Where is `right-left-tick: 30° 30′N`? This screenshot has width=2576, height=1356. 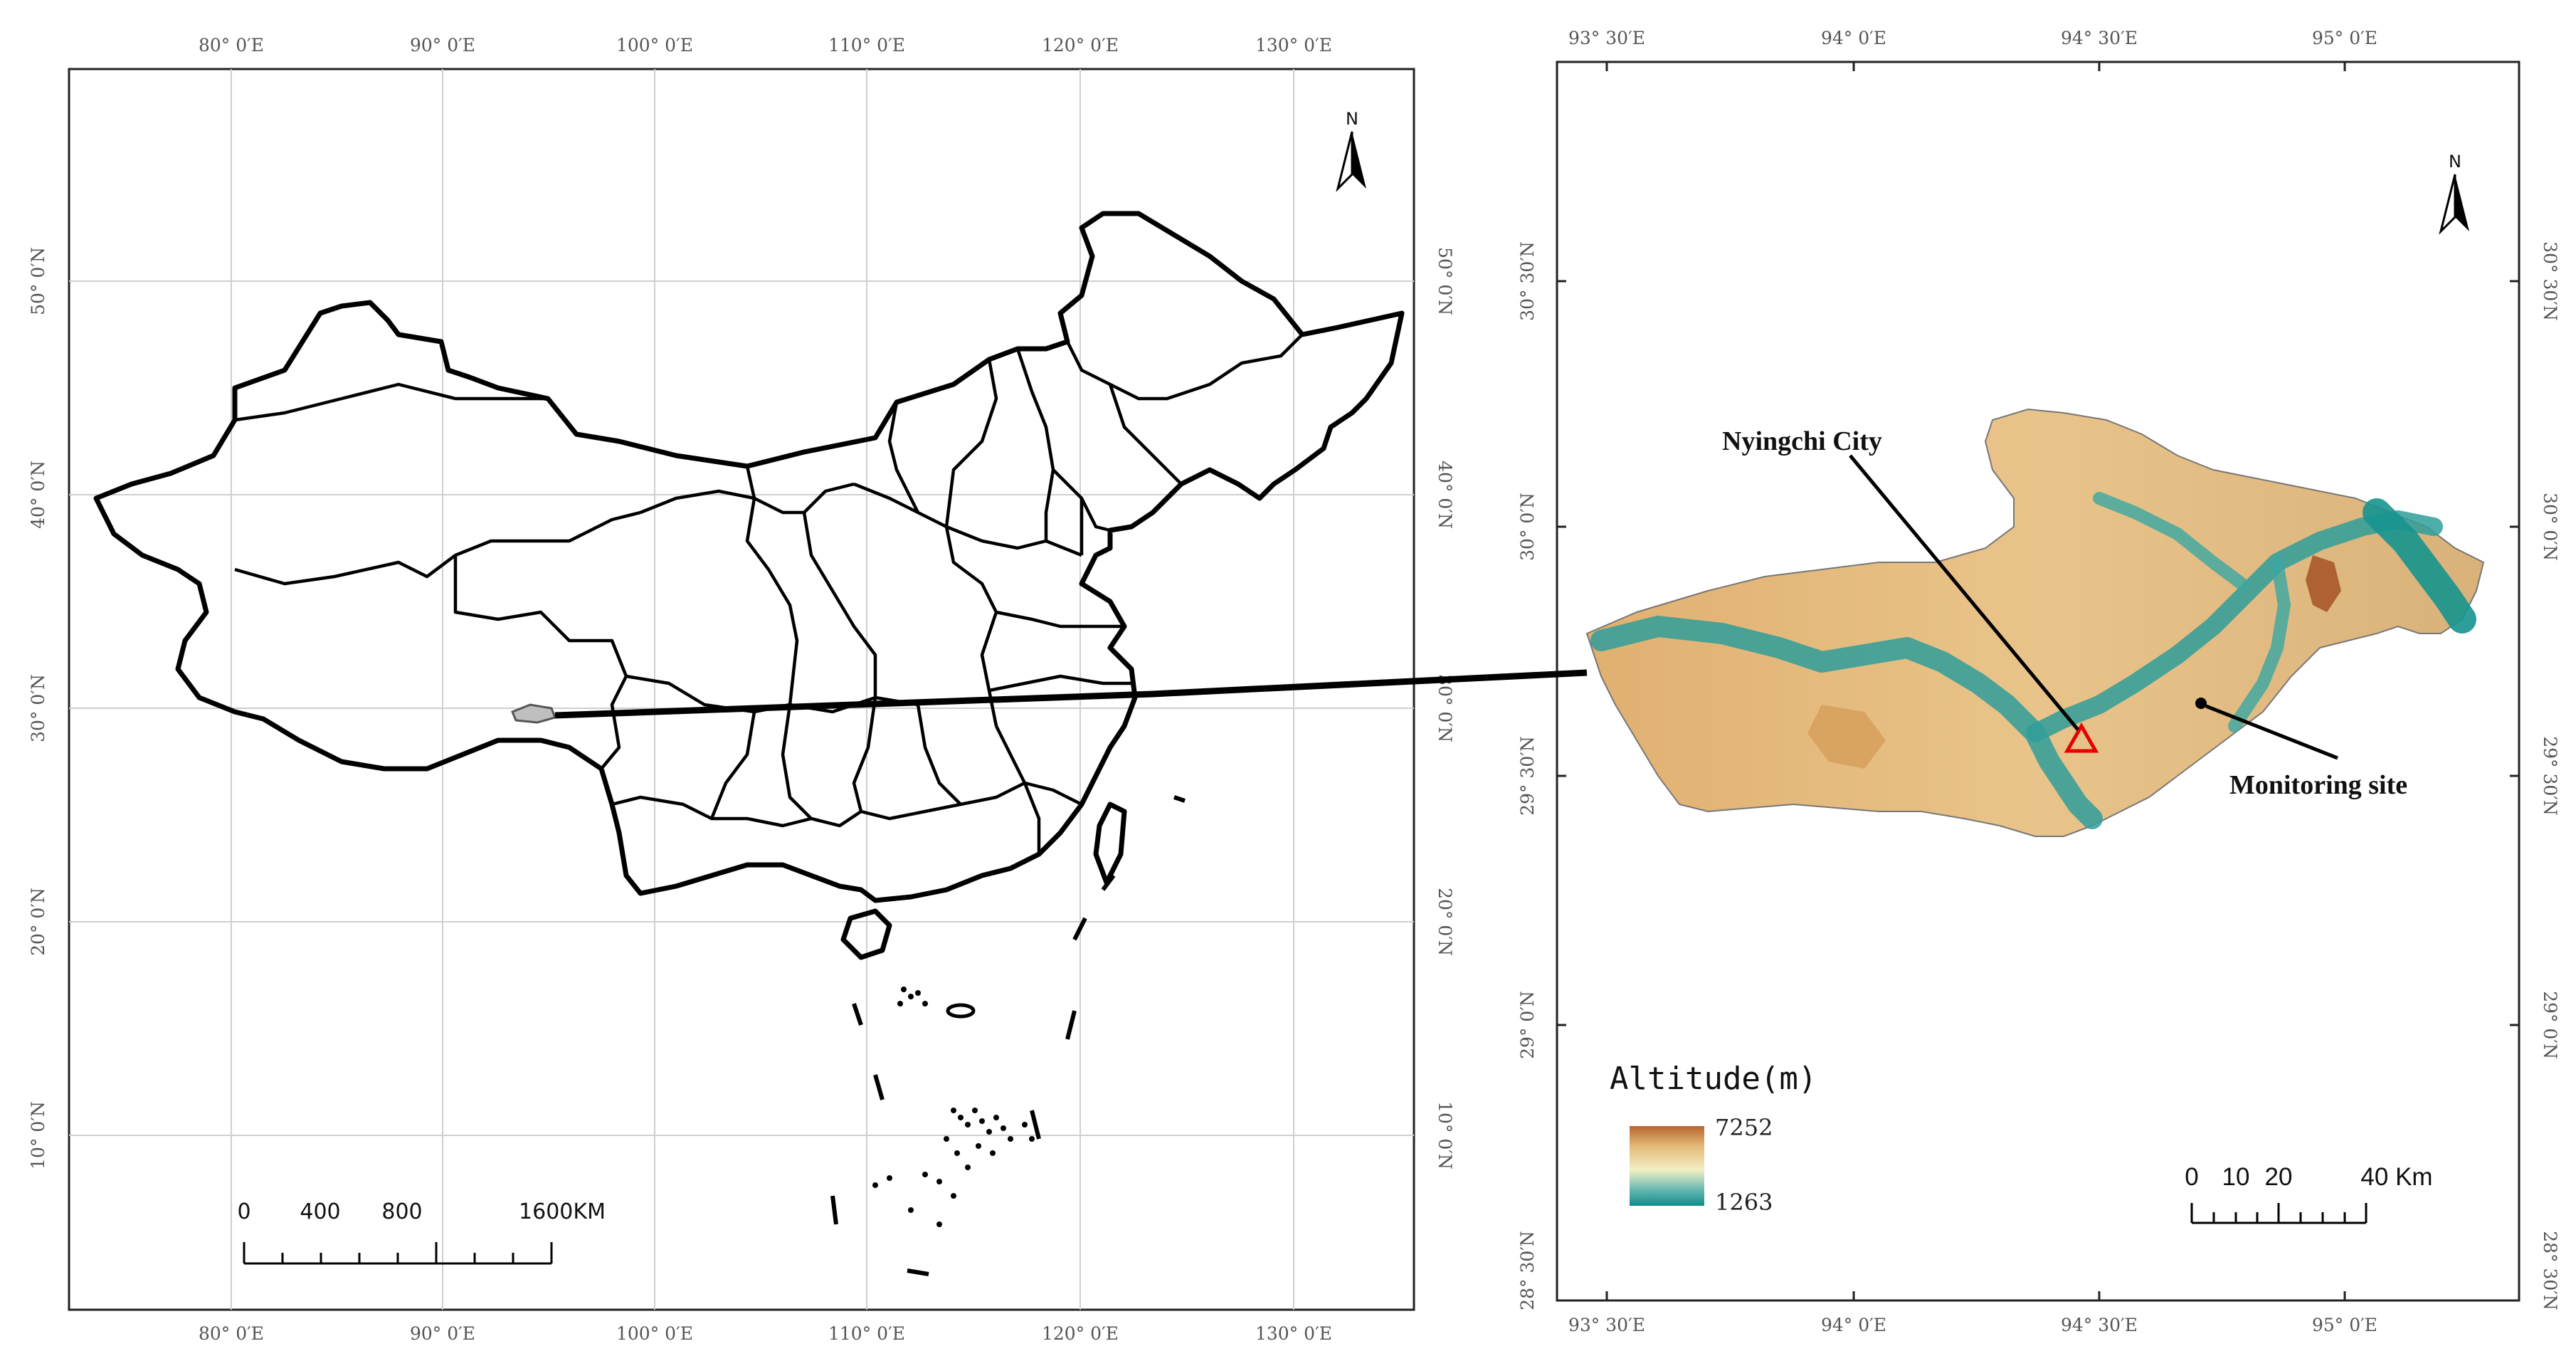 right-left-tick: 30° 30′N is located at coordinates (1527, 281).